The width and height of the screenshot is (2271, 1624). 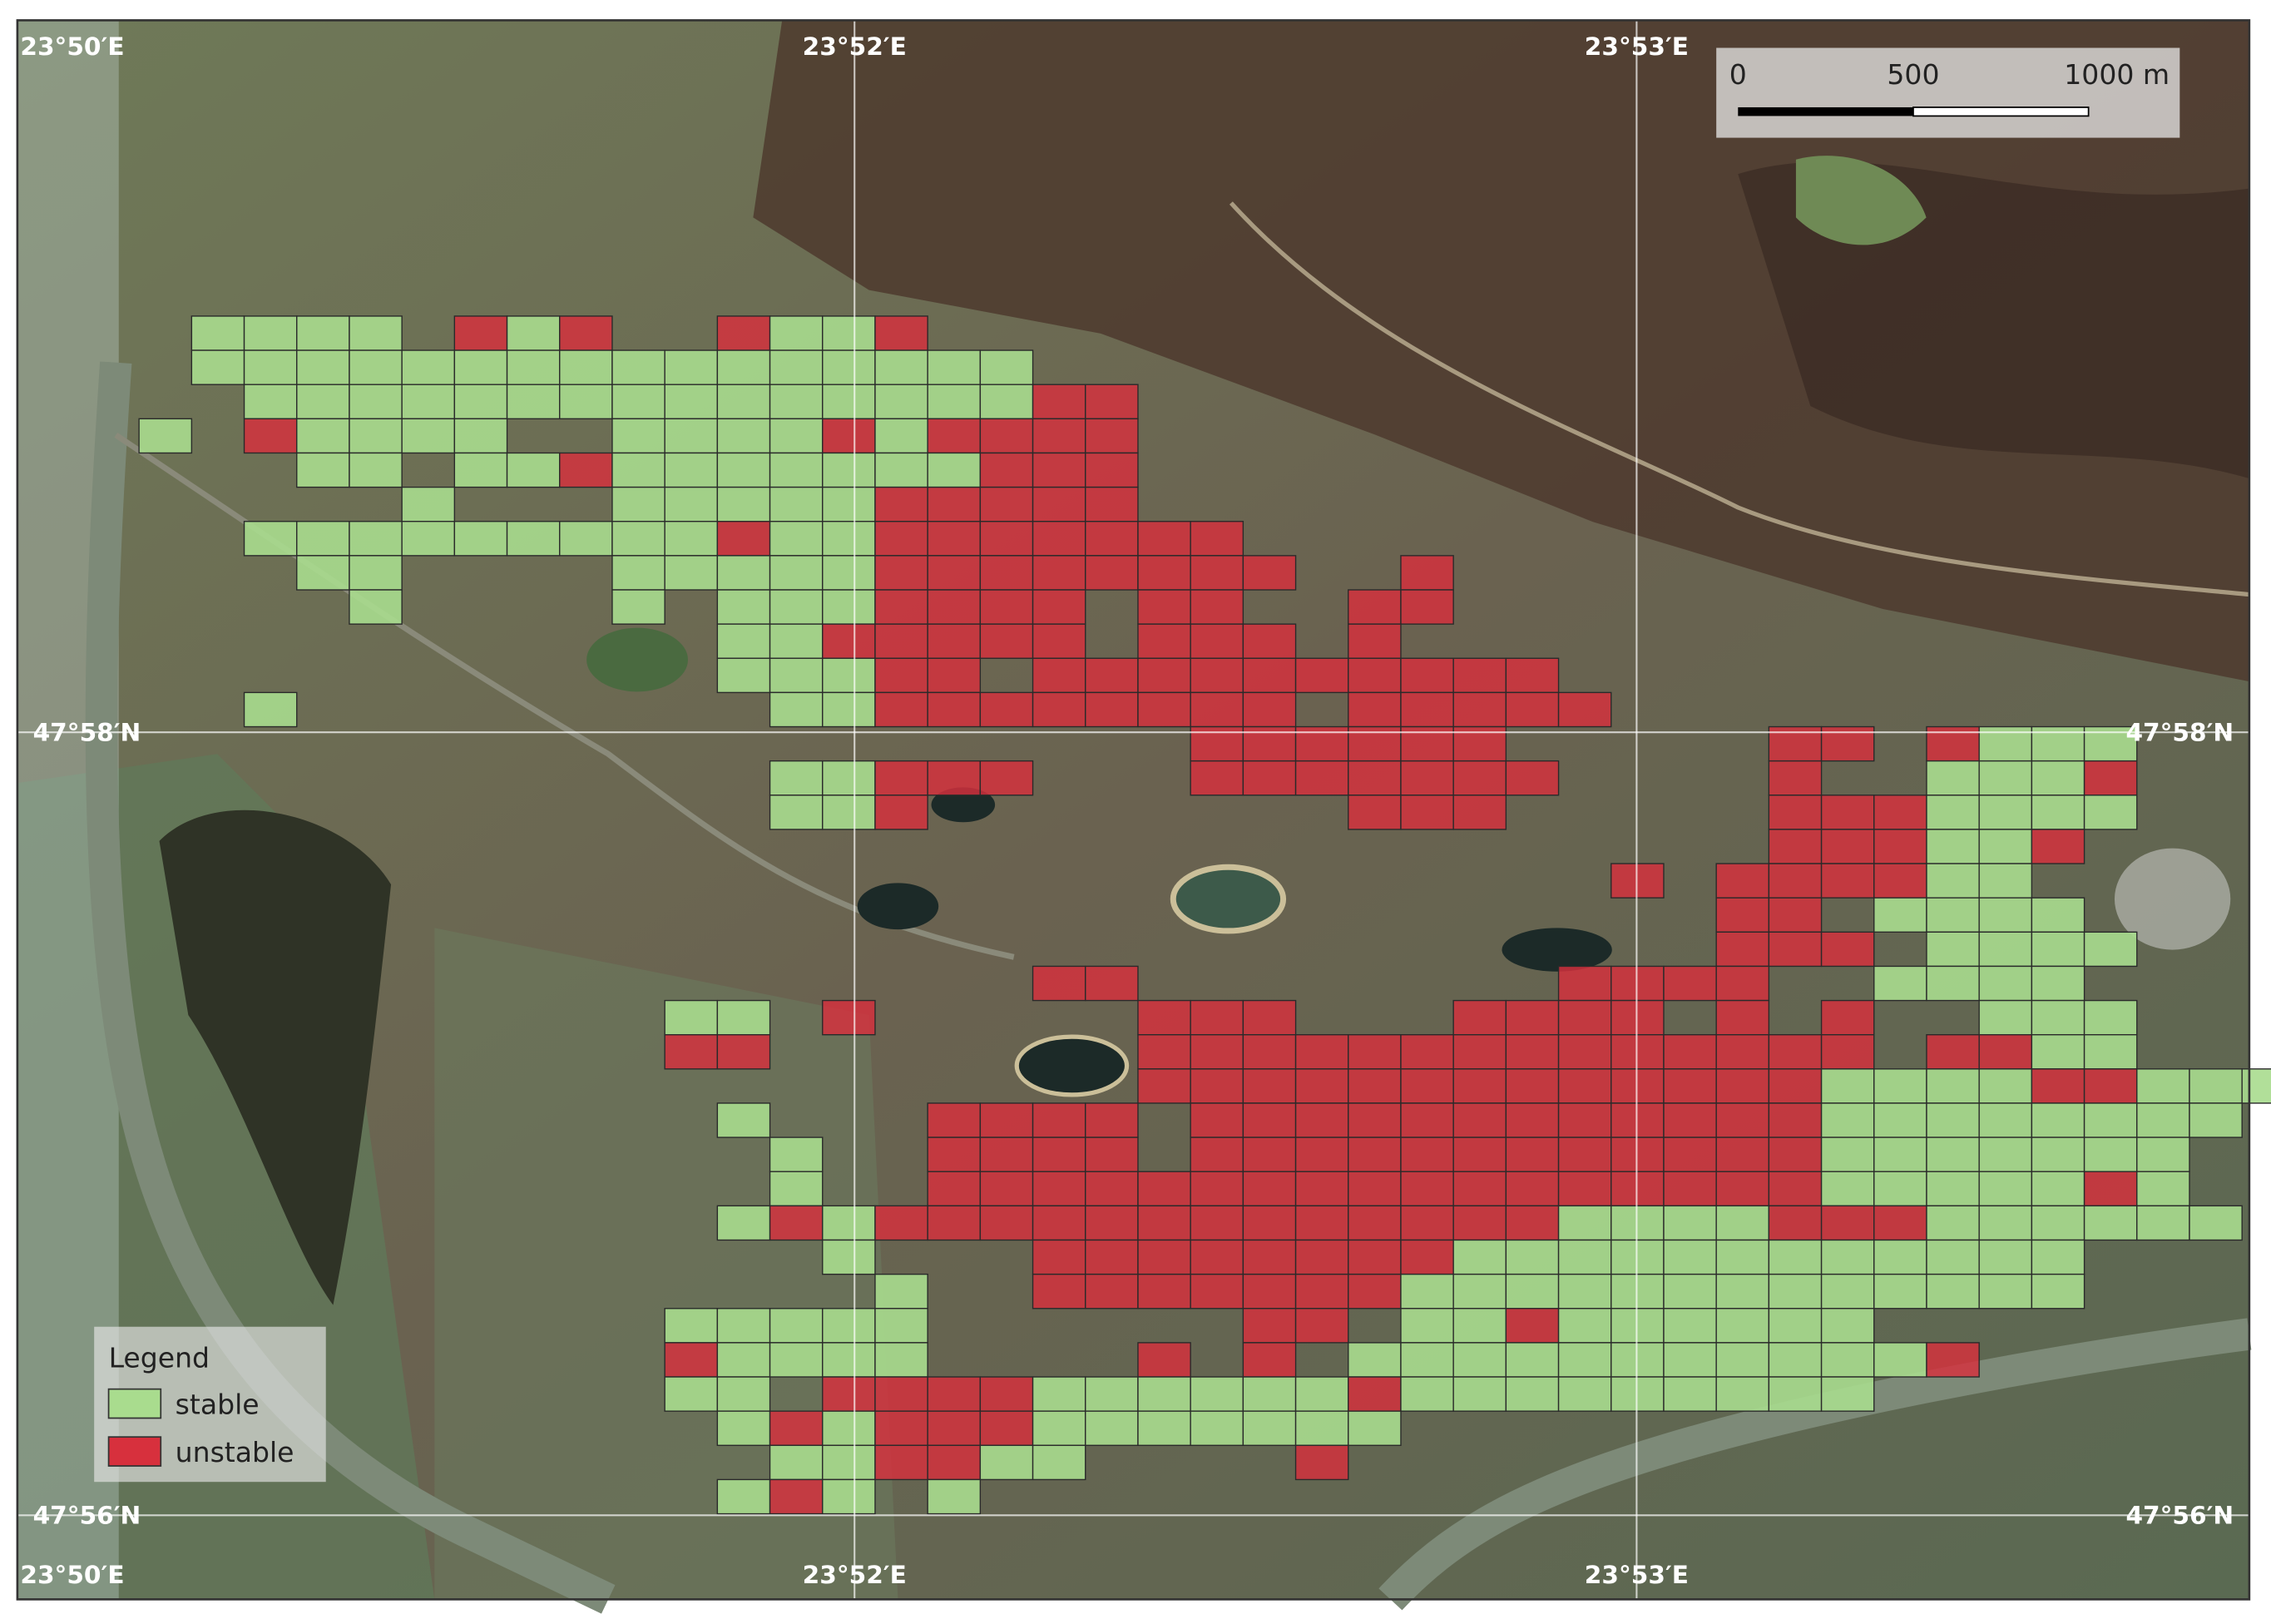 I want to click on legend-label: unstable, so click(x=235, y=1452).